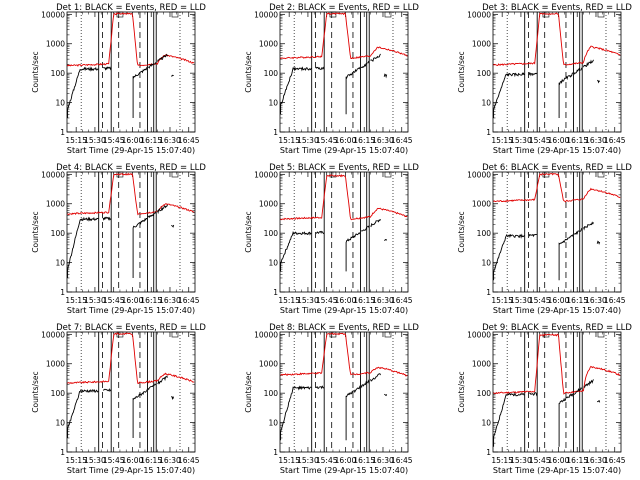 This screenshot has height=480, width=640. What do you see at coordinates (344, 168) in the screenshot?
I see `panel-title: Det 5: BLACK = Events, RED = LLD` at bounding box center [344, 168].